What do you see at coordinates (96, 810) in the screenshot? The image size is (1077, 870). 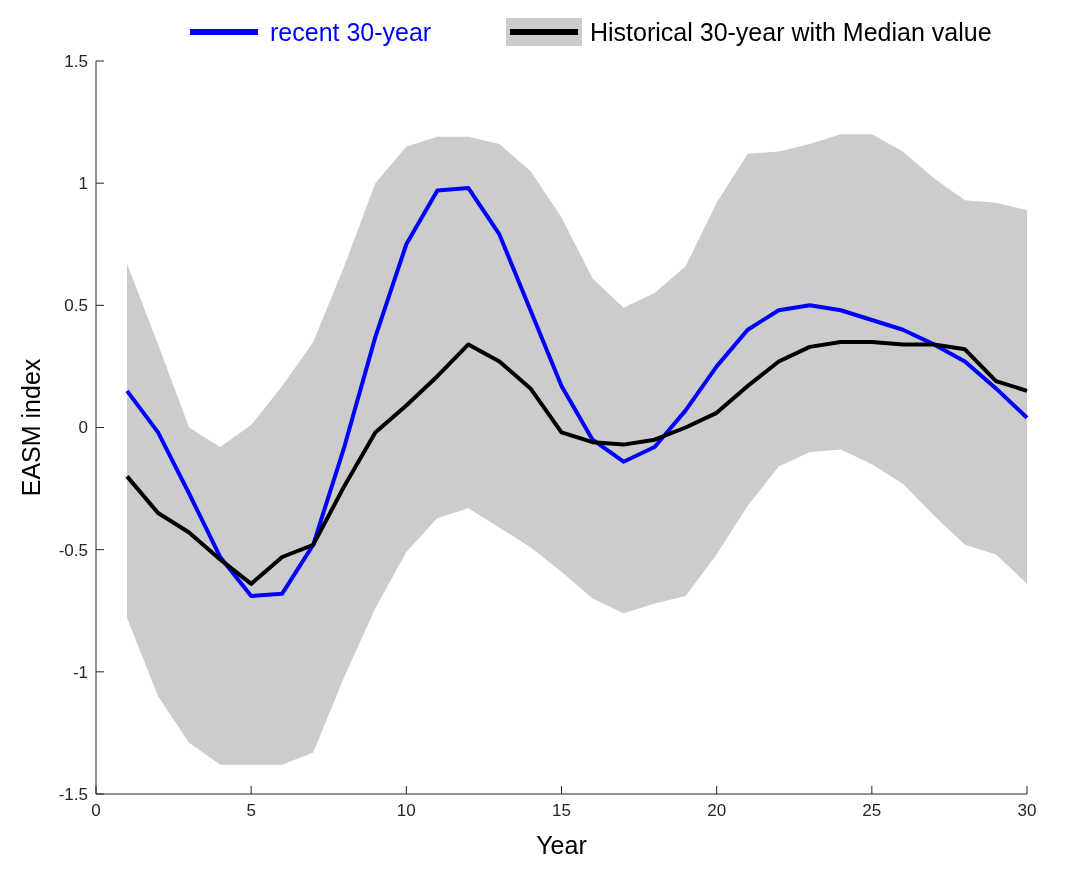 I see `x-tick-label: 0` at bounding box center [96, 810].